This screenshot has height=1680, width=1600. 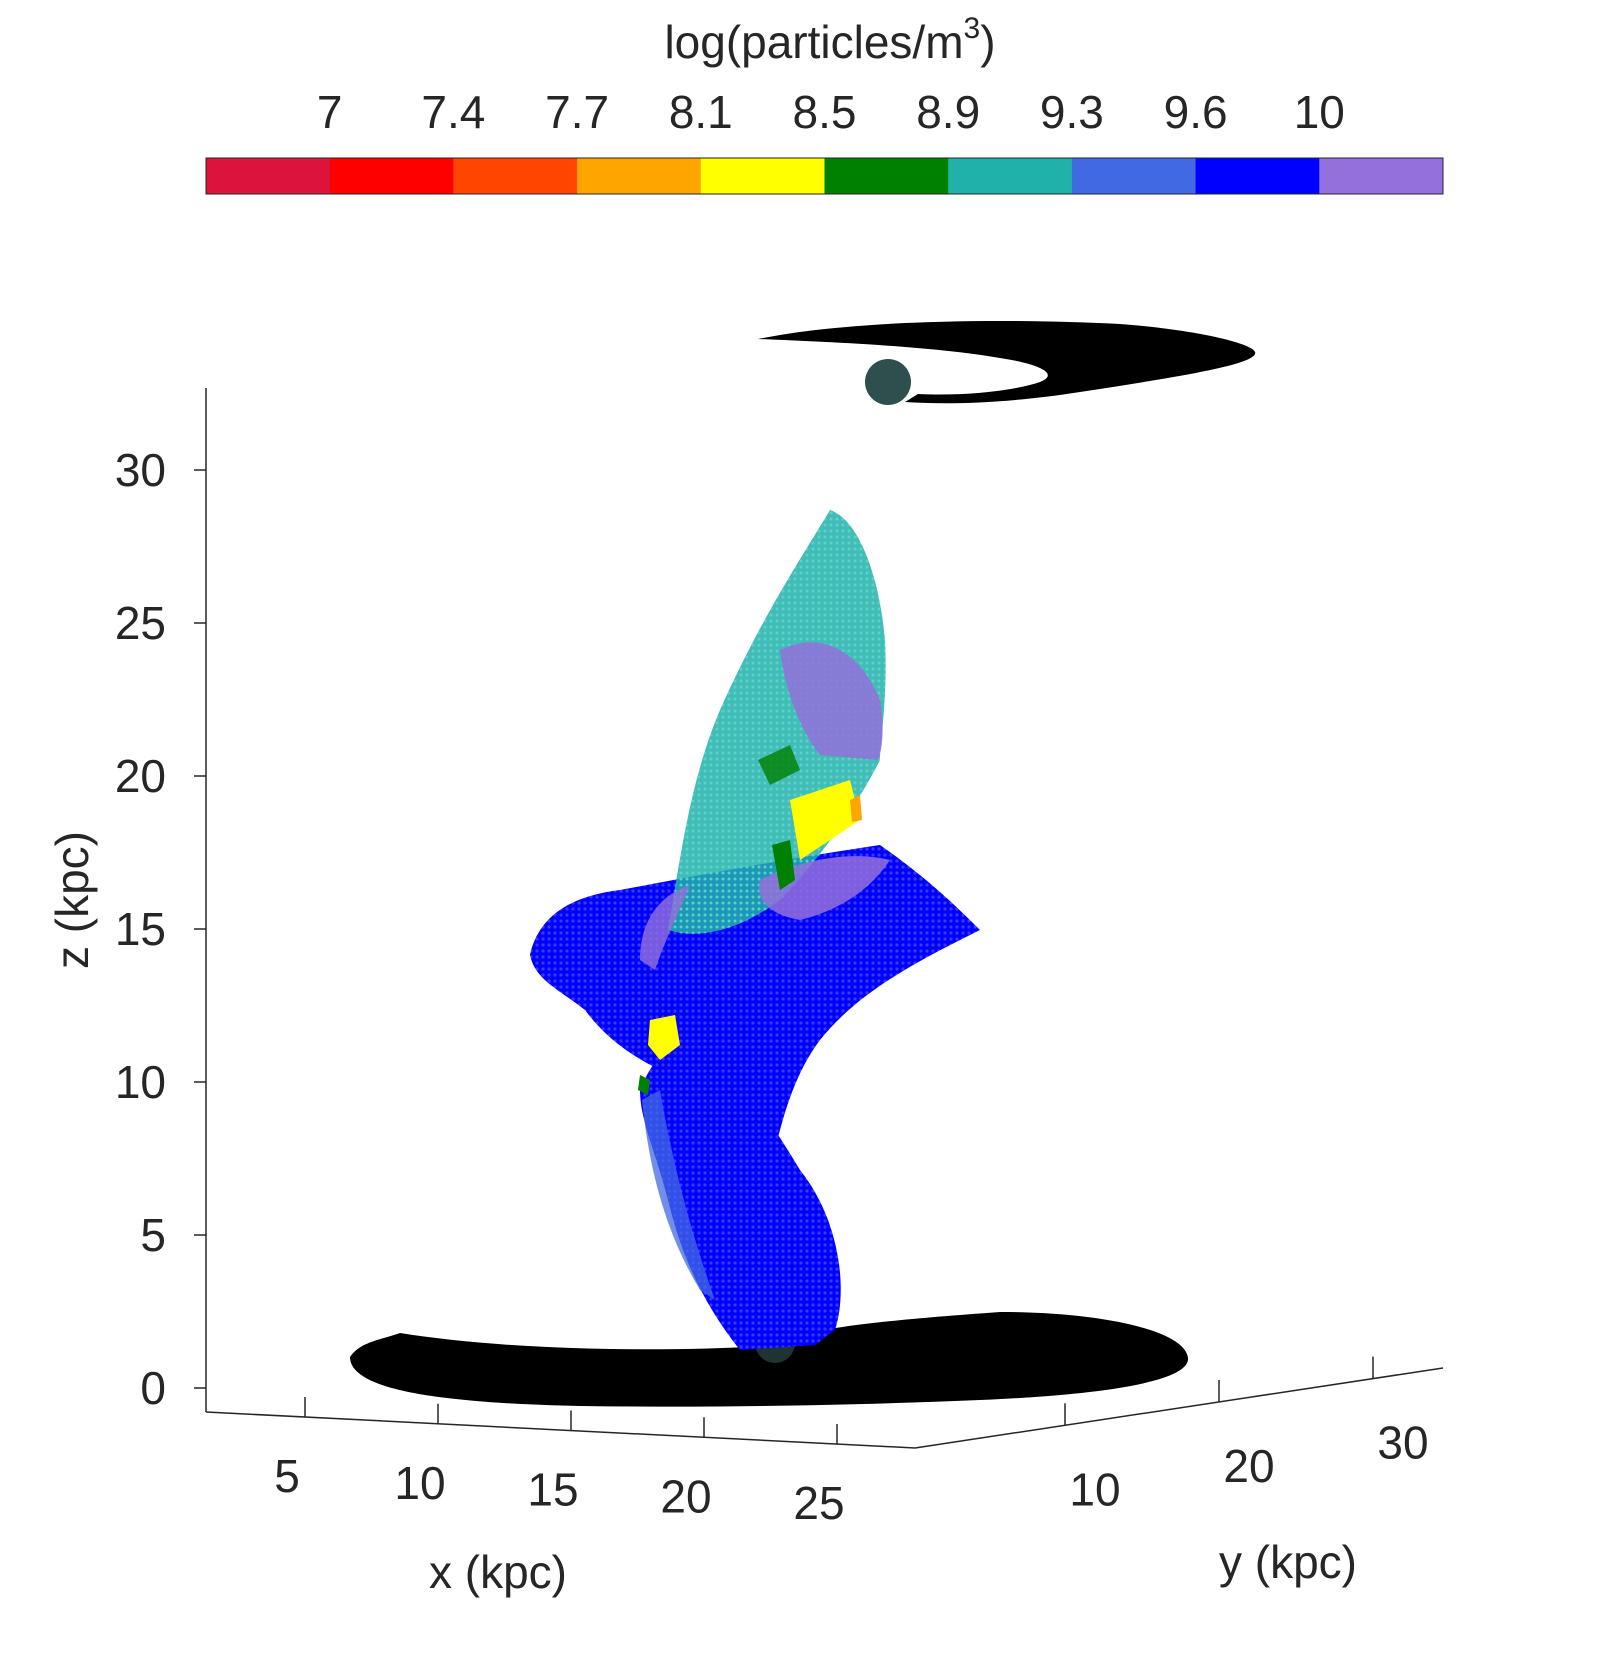 What do you see at coordinates (825, 112) in the screenshot?
I see `colorbar-tick-label: 8.5` at bounding box center [825, 112].